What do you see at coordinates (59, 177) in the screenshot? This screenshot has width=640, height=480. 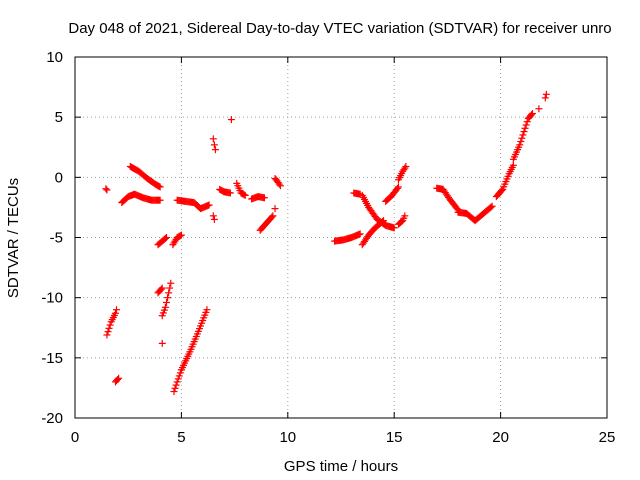 I see `y-tick-label: 0` at bounding box center [59, 177].